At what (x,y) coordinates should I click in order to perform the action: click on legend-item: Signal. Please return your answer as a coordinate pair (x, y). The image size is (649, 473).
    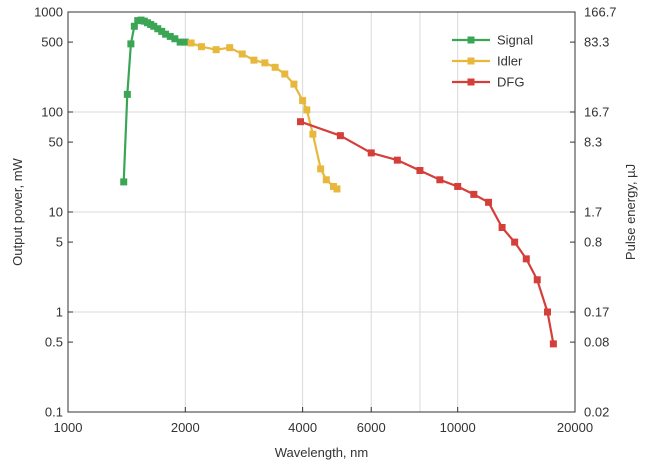
    Looking at the image, I should click on (492, 40).